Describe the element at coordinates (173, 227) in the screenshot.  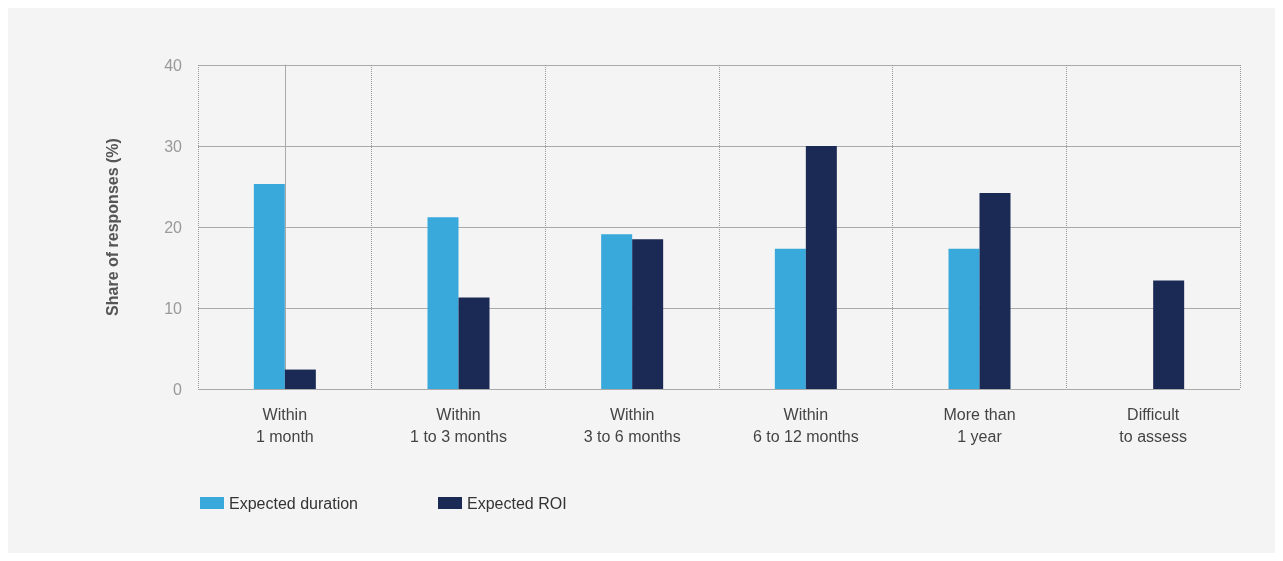
I see `y-tick-label: 20` at that location.